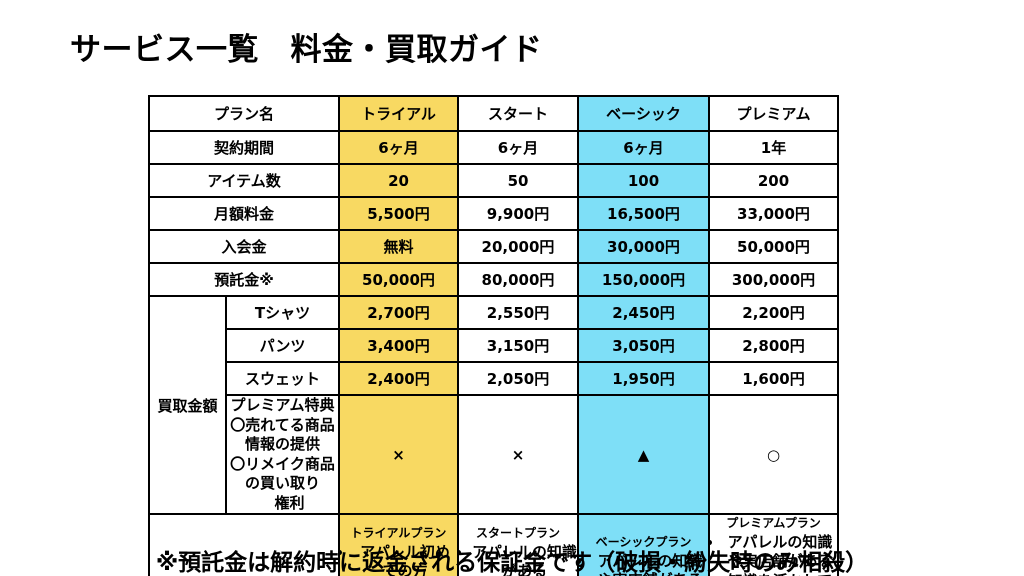  What do you see at coordinates (244, 544) in the screenshot?
I see `description-label: プラン説明` at bounding box center [244, 544].